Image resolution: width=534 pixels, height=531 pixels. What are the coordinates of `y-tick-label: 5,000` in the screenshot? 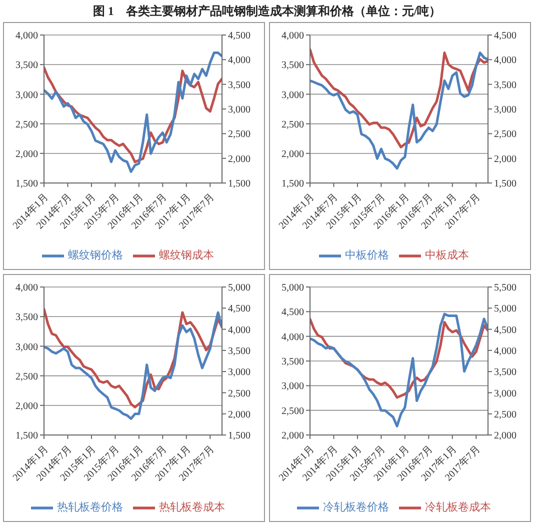 It's located at (293, 288).